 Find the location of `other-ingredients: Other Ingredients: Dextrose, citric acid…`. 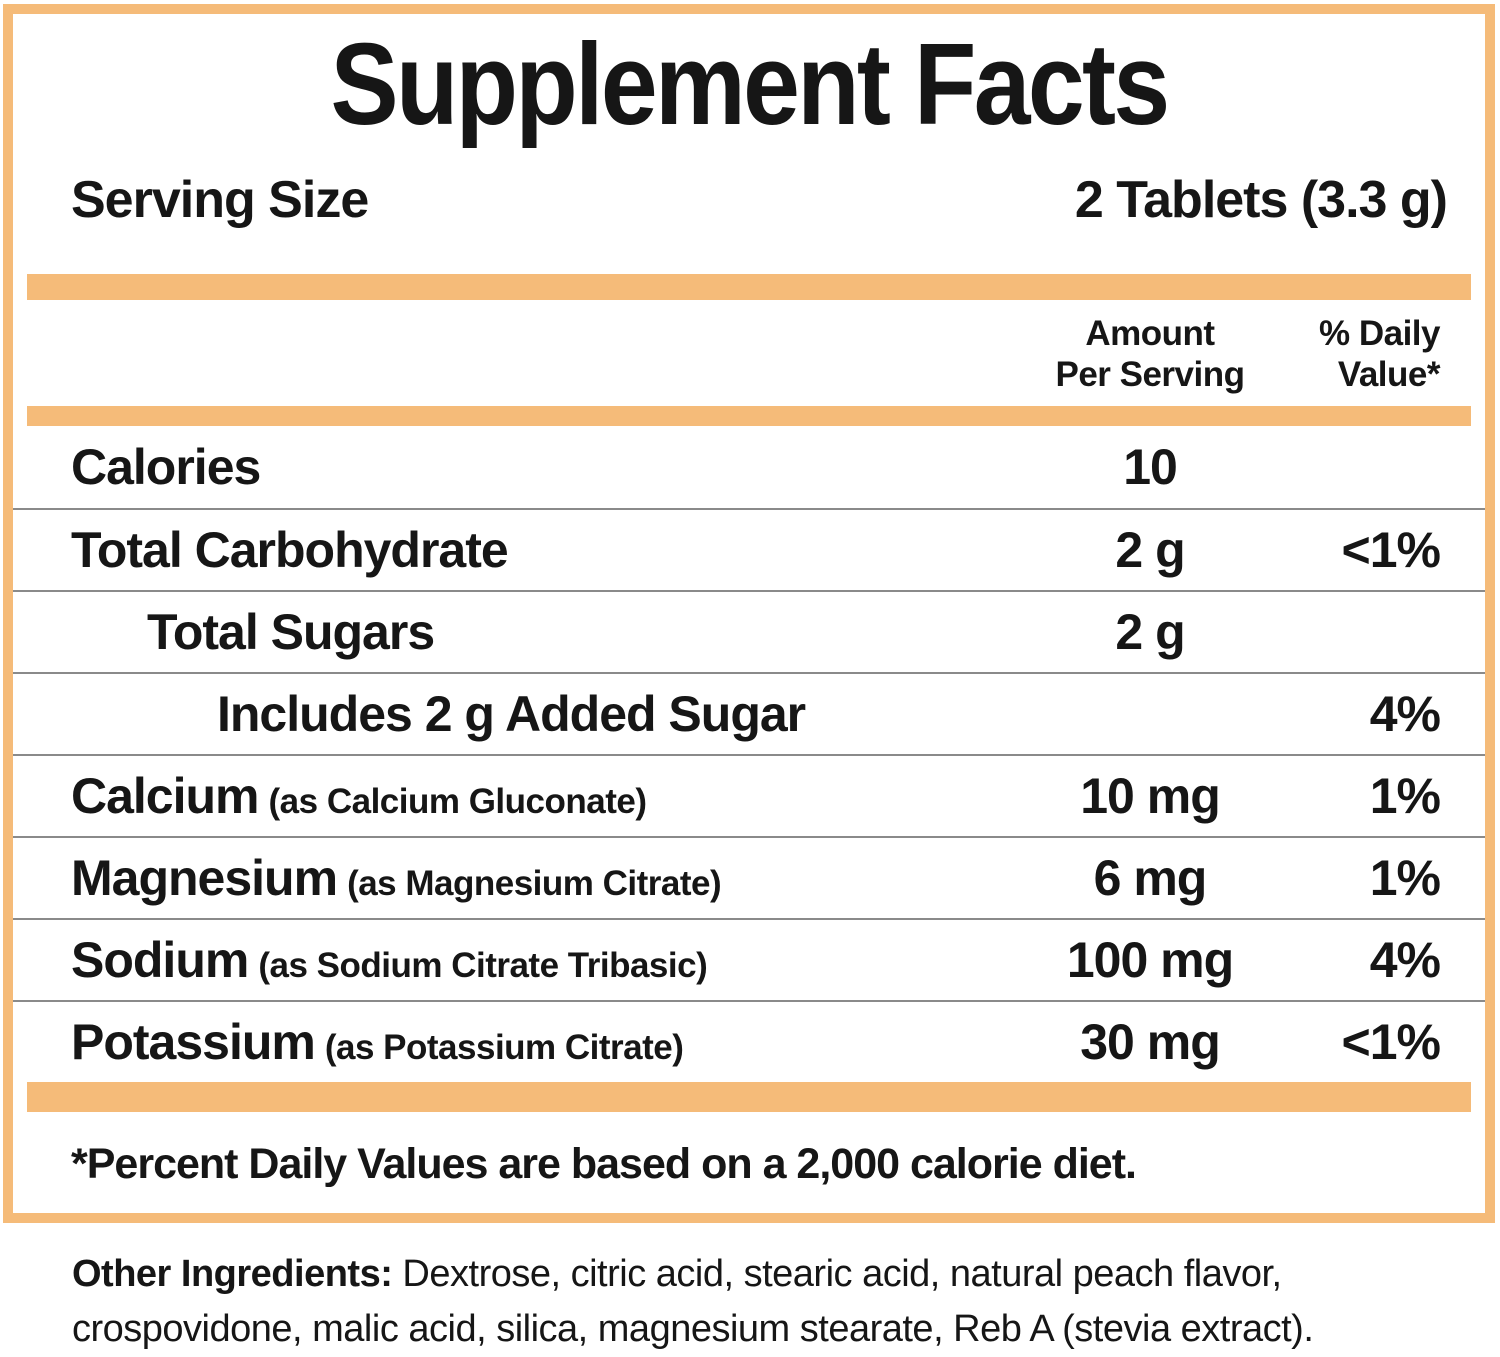

other-ingredients: Other Ingredients: Dextrose, citric acid… is located at coordinates (767, 1302).